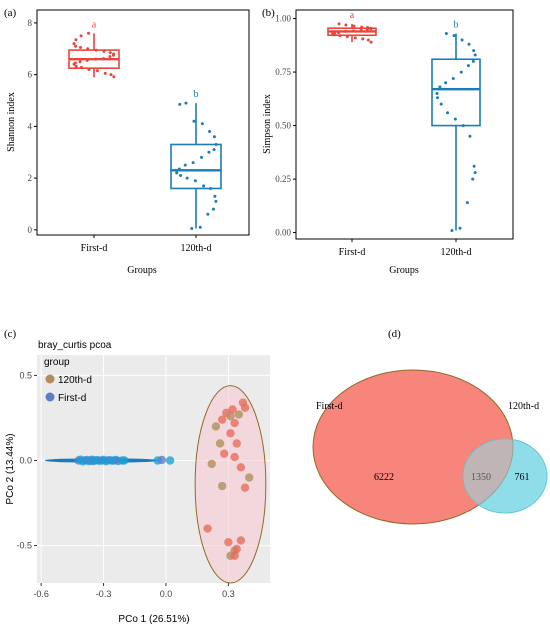 Image resolution: width=550 pixels, height=627 pixels. What do you see at coordinates (352, 27) in the screenshot?
I see `box-First-d: a` at bounding box center [352, 27].